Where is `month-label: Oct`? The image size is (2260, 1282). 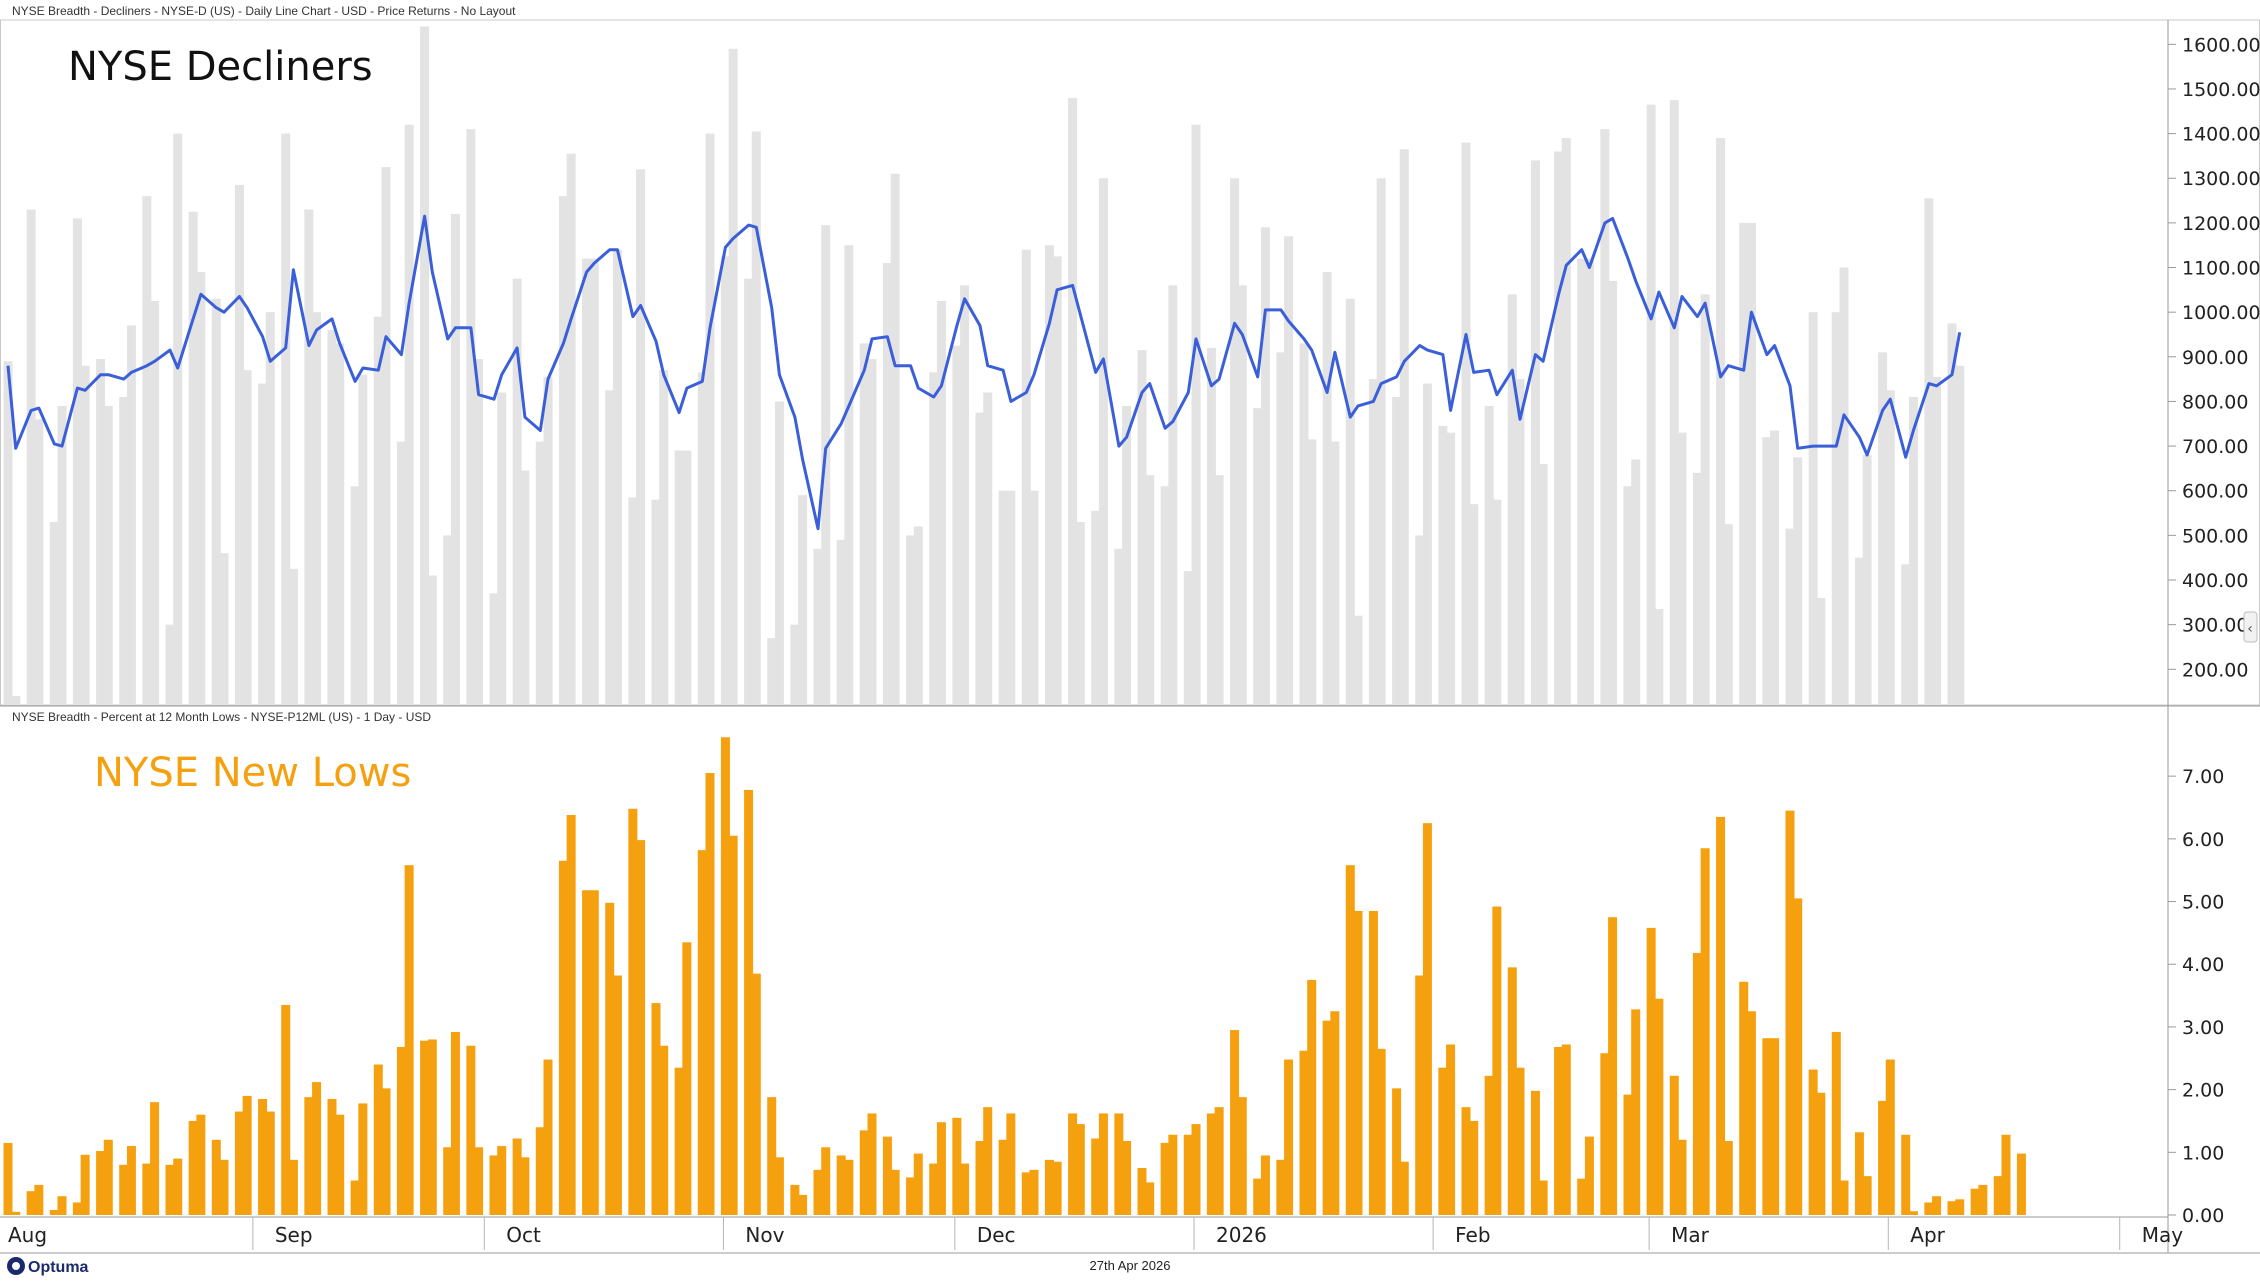
month-label: Oct is located at coordinates (523, 1235).